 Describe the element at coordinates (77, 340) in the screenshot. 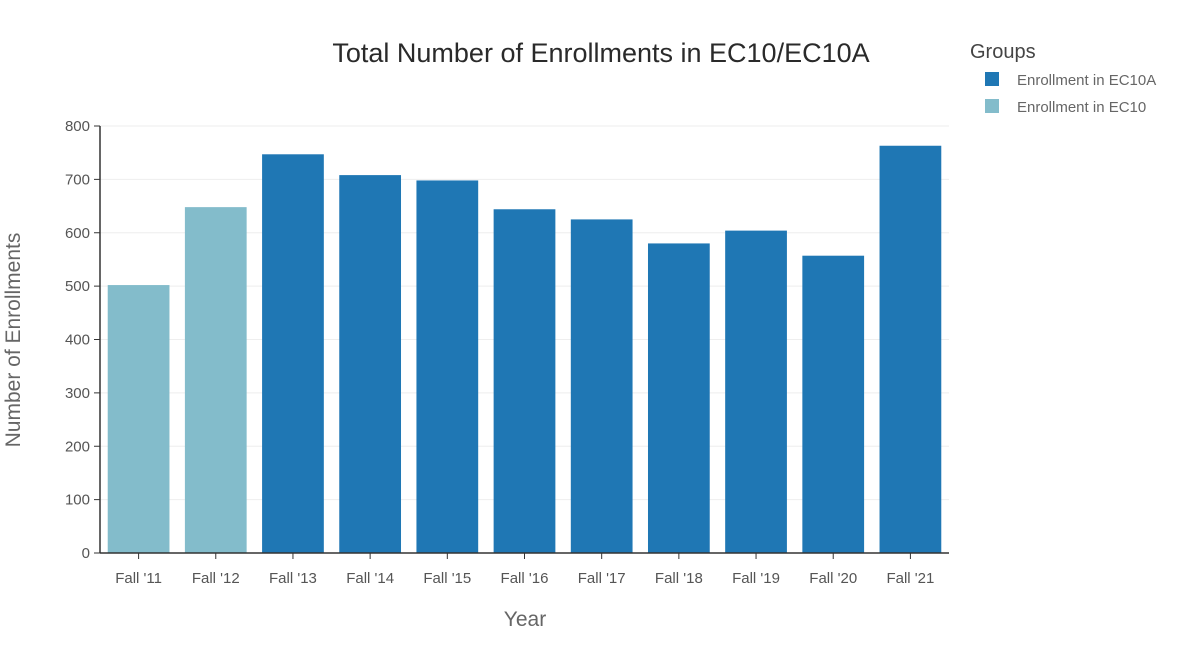

I see `y-tick-label: 400` at that location.